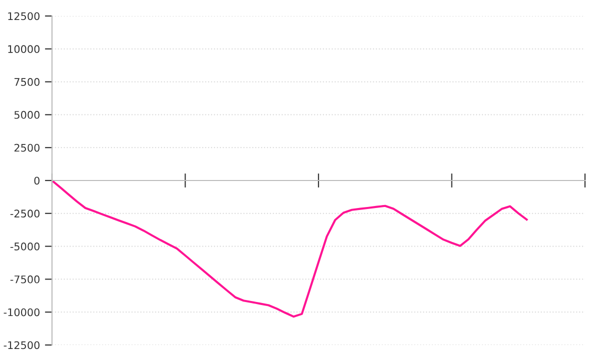 This screenshot has height=360, width=600. What do you see at coordinates (24, 16) in the screenshot?
I see `y-tick-label: 12500` at bounding box center [24, 16].